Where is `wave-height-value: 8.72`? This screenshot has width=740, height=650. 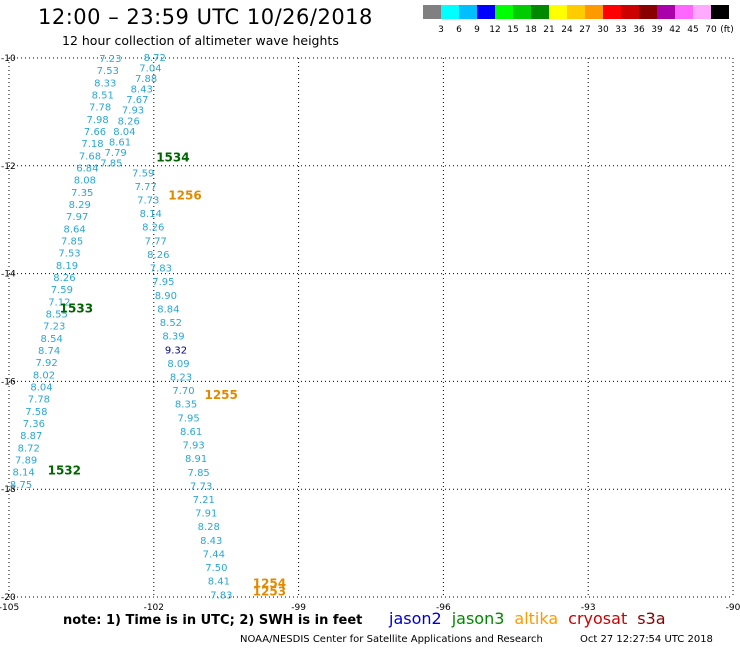 wave-height-value: 8.72 is located at coordinates (29, 448).